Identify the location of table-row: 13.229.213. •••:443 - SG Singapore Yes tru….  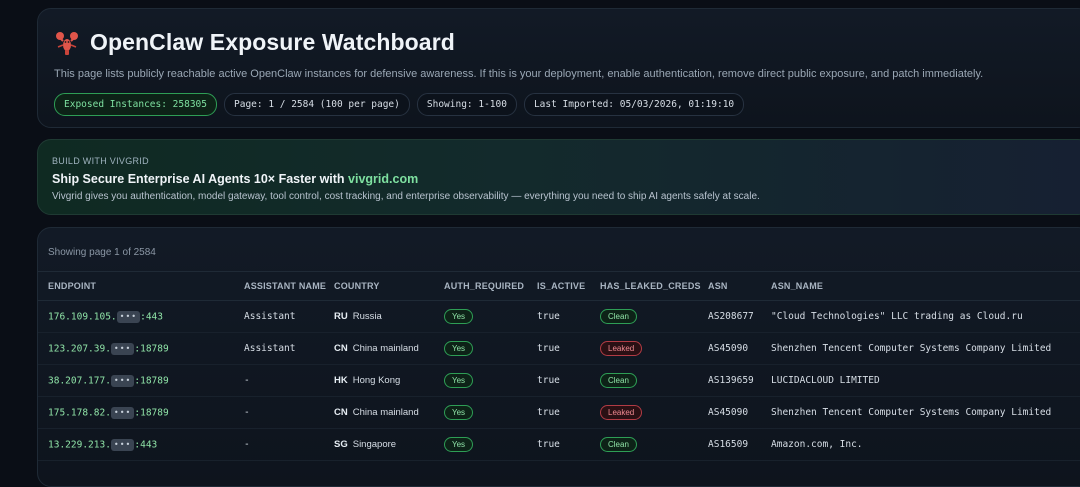
(559, 444).